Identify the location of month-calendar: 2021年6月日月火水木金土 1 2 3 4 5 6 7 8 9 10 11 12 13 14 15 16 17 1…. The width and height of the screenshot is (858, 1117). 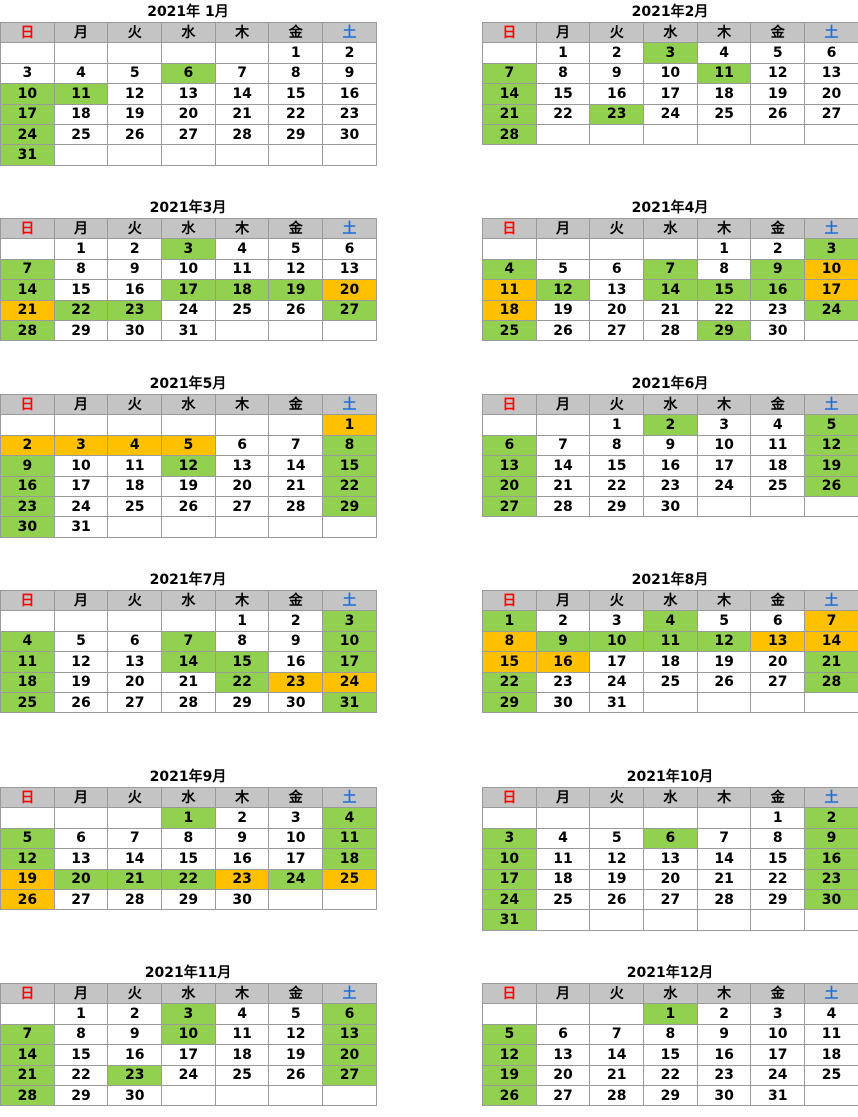
(670, 446).